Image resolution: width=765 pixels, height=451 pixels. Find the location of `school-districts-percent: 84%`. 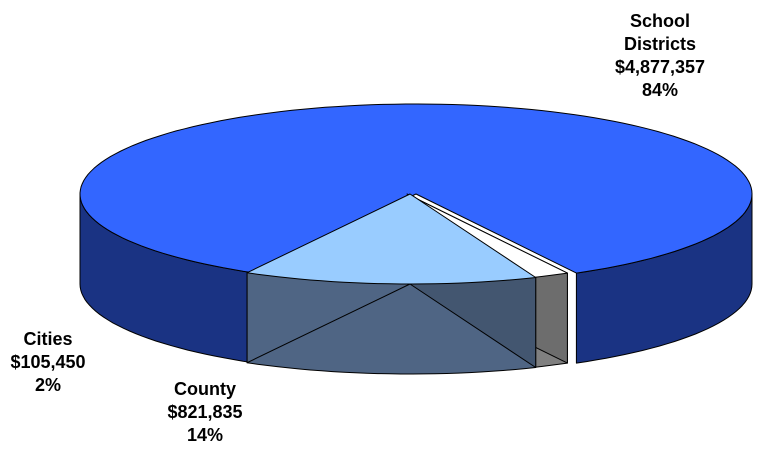

school-districts-percent: 84% is located at coordinates (660, 90).